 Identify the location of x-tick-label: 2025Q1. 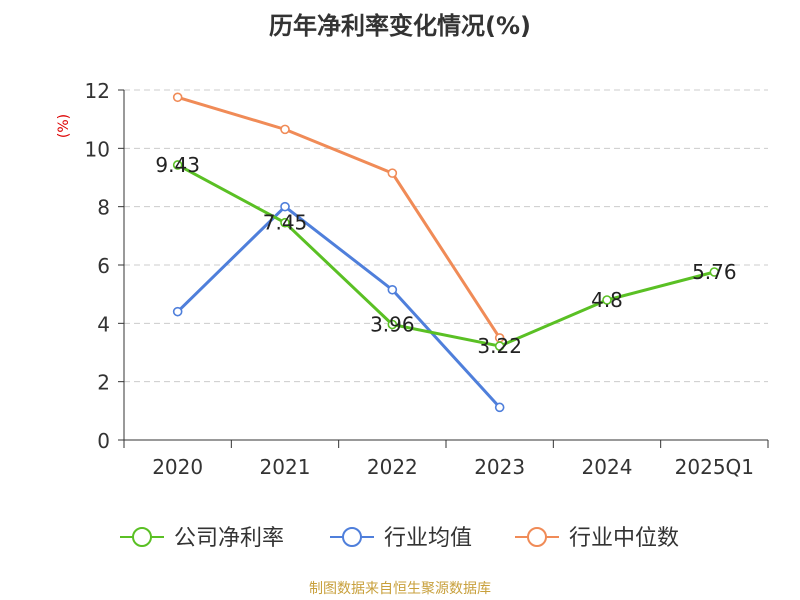
(714, 467).